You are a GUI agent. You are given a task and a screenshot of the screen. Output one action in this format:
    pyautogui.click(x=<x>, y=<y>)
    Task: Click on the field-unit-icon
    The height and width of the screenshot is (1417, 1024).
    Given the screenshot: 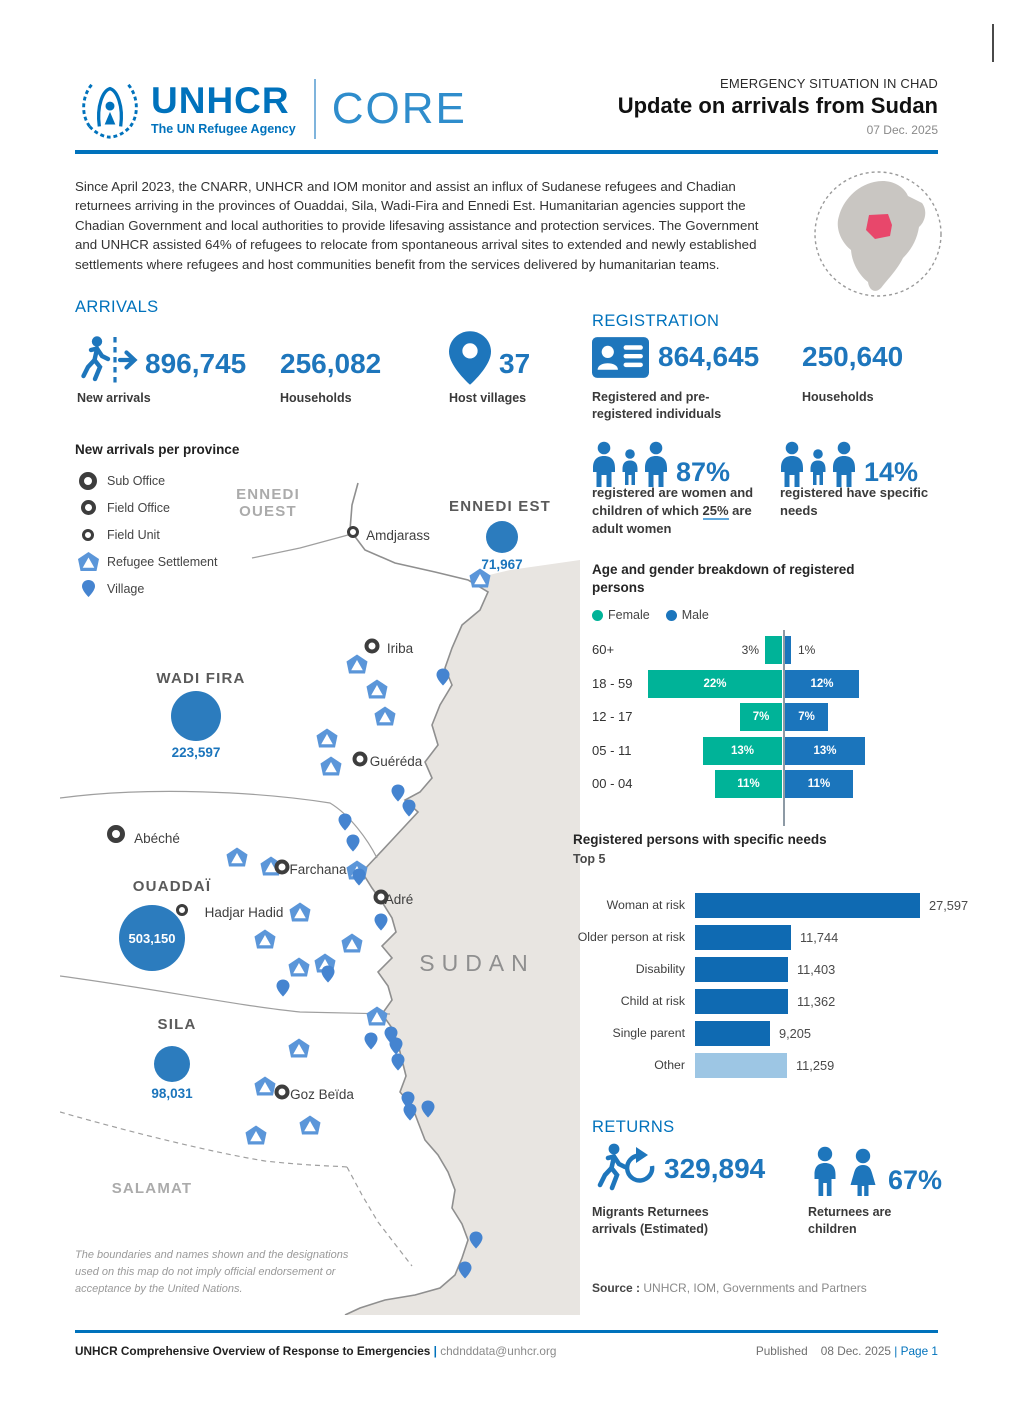 What is the action you would take?
    pyautogui.click(x=88, y=534)
    